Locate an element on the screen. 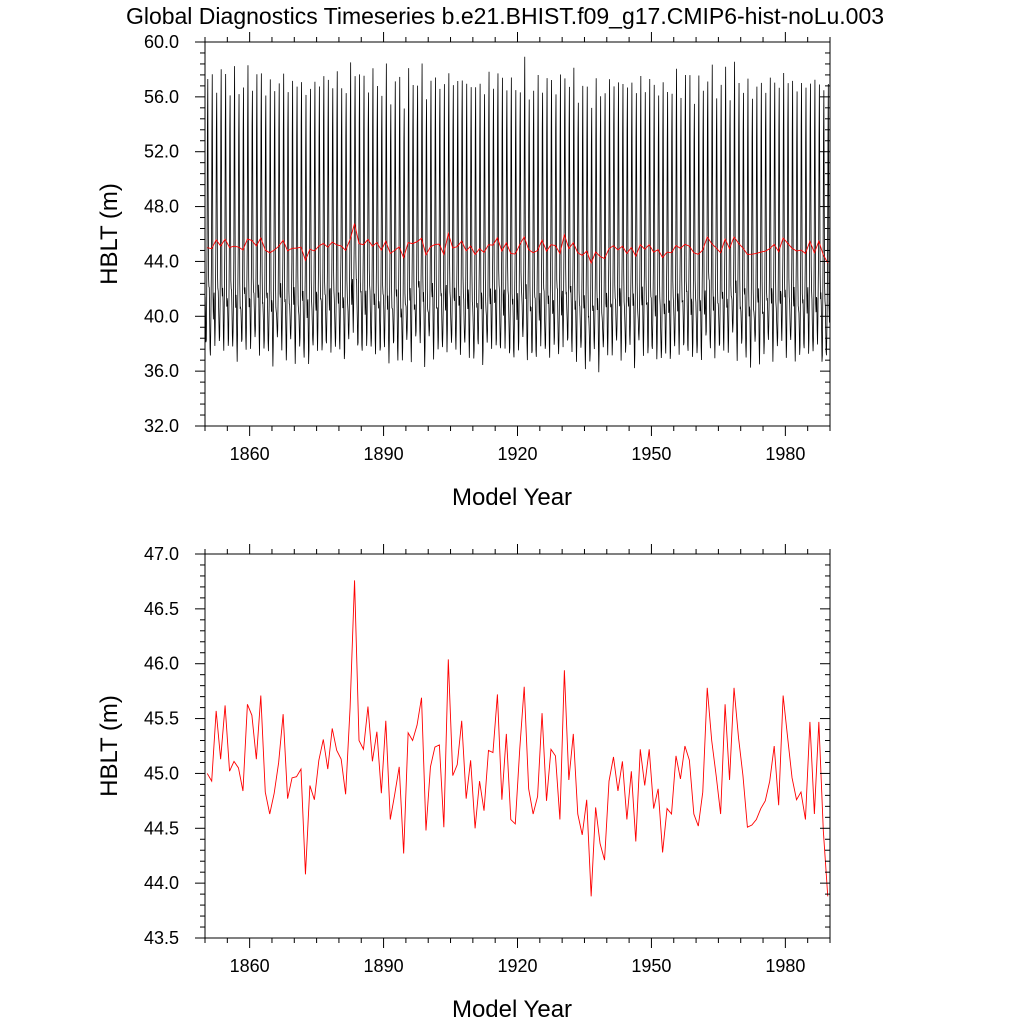 This screenshot has height=1024, width=1024. y-tick-label: 43.5 is located at coordinates (161, 938).